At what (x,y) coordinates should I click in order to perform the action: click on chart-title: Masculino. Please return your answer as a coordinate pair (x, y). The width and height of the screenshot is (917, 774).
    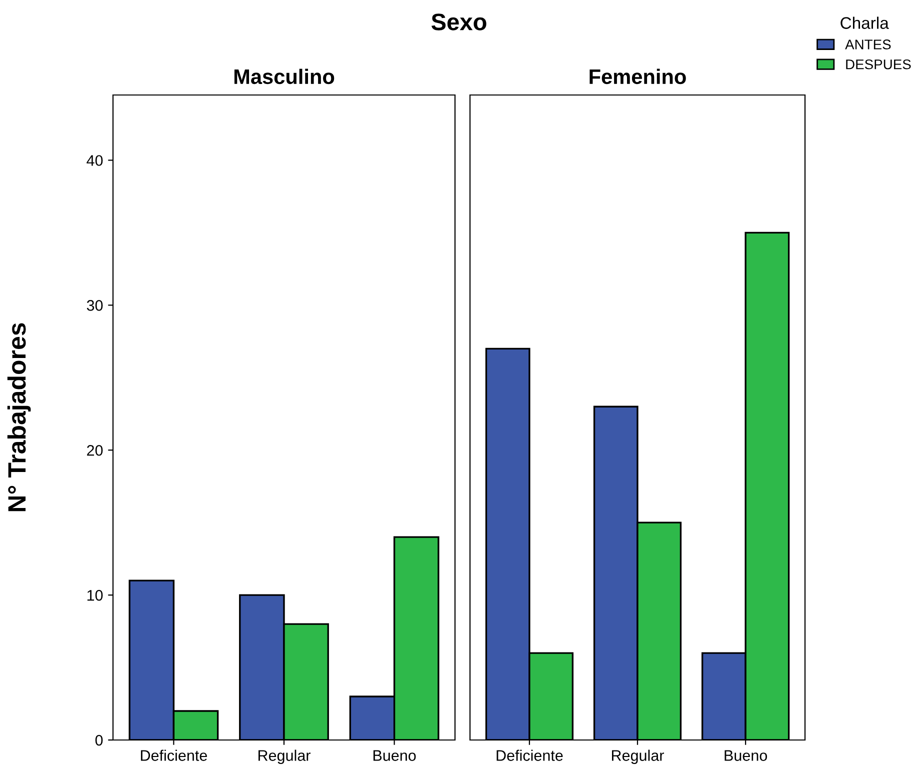
    Looking at the image, I should click on (284, 76).